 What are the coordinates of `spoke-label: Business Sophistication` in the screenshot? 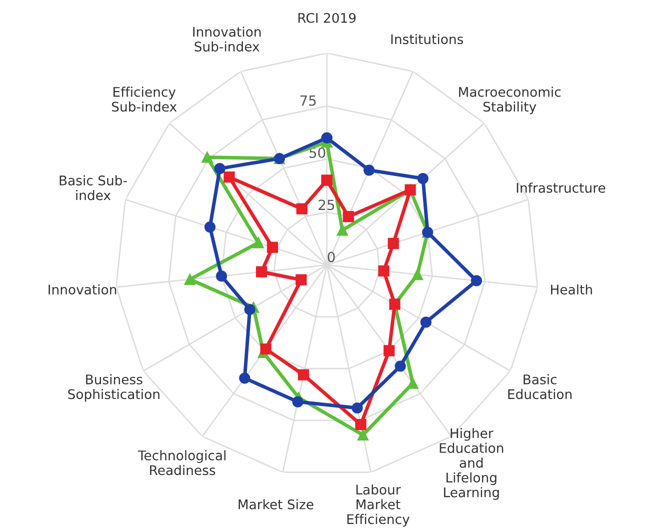 It's located at (114, 388).